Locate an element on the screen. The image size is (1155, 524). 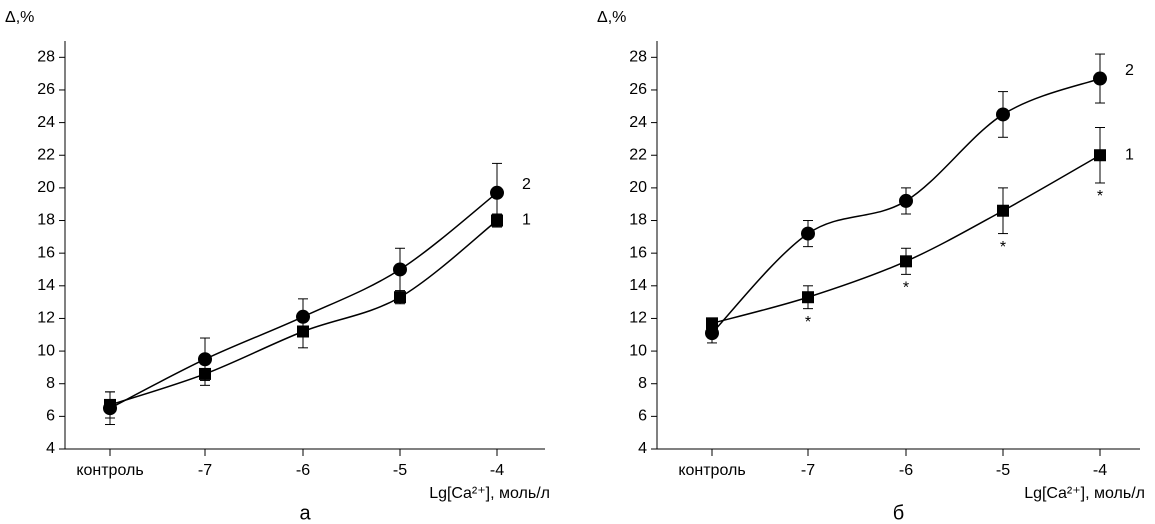
panel-caption: а is located at coordinates (305, 513).